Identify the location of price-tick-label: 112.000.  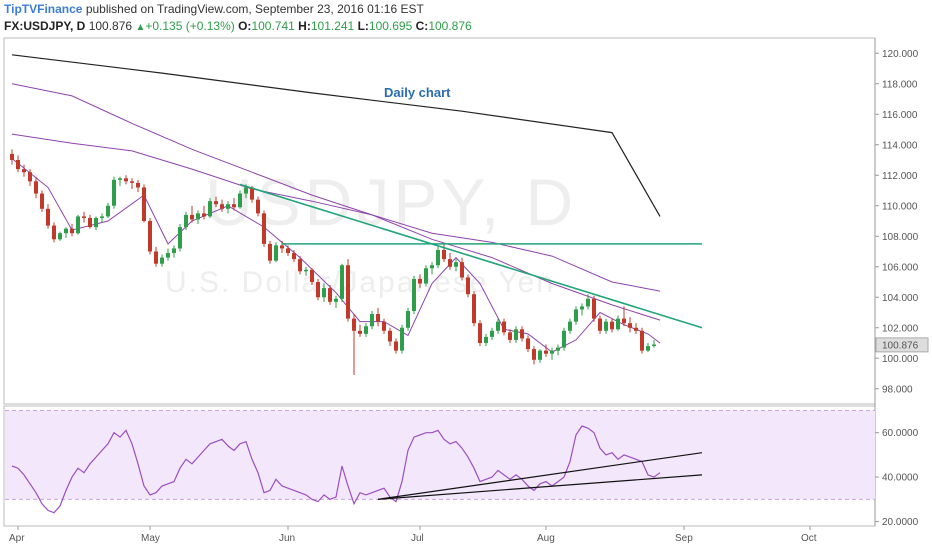
(900, 176).